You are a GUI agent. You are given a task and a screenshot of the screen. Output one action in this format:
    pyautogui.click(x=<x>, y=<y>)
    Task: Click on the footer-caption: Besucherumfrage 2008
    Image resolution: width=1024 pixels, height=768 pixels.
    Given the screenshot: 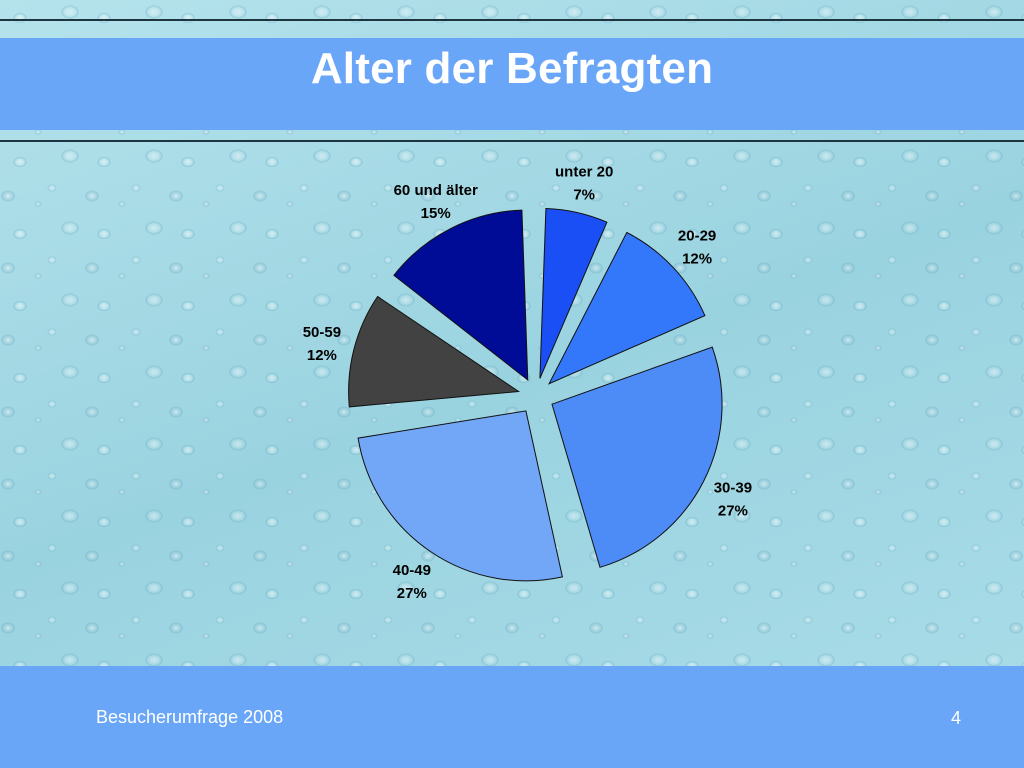 What is the action you would take?
    pyautogui.click(x=190, y=717)
    